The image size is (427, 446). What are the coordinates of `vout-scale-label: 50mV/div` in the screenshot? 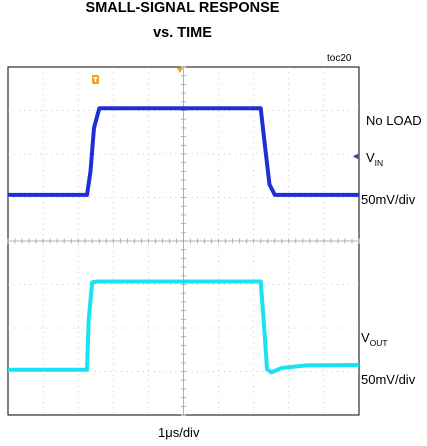 It's located at (388, 379).